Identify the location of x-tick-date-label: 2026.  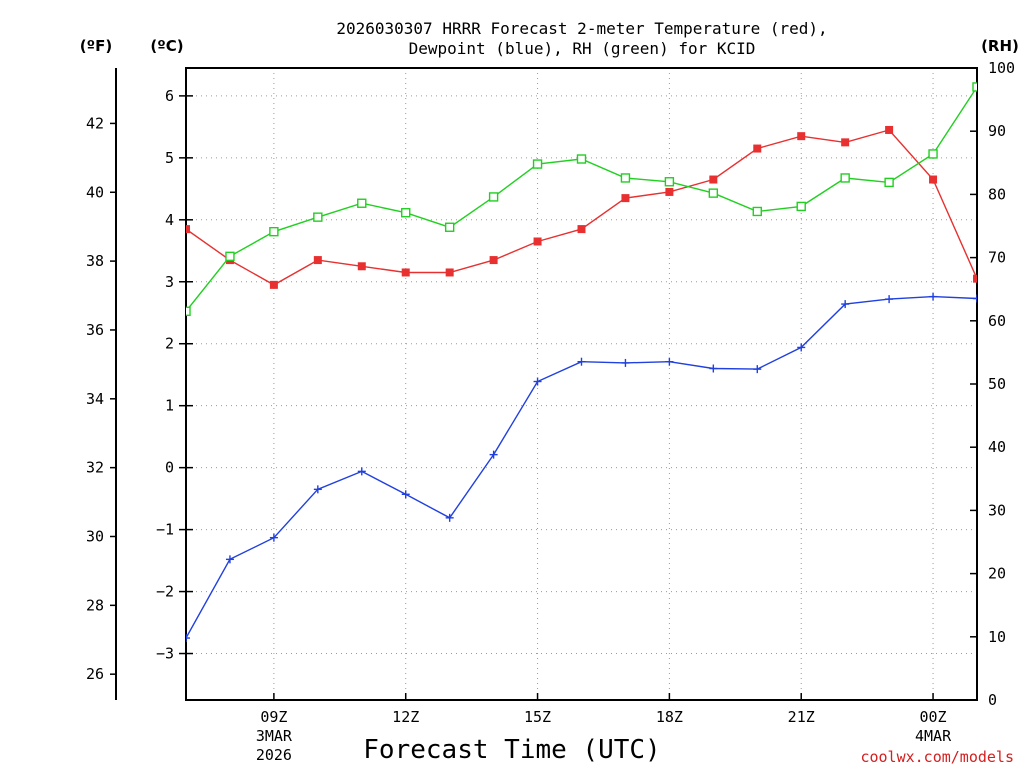
(274, 755).